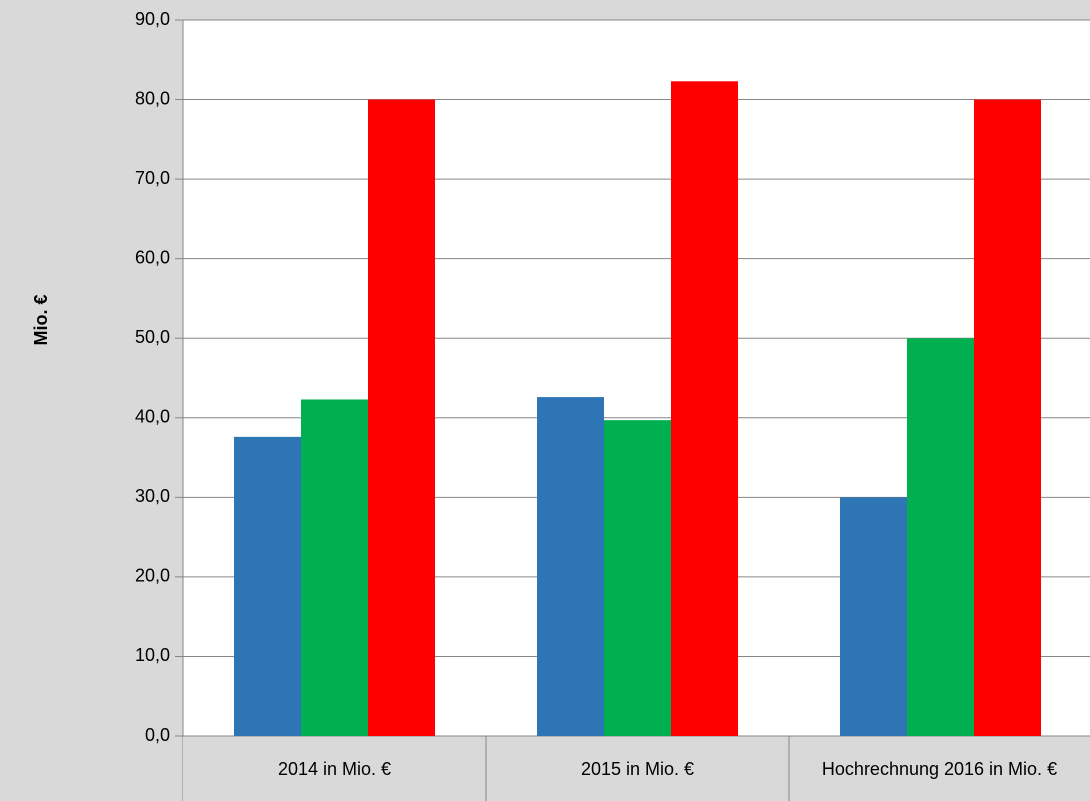  What do you see at coordinates (334, 769) in the screenshot?
I see `x-tick-label: 2014 in Mio. €` at bounding box center [334, 769].